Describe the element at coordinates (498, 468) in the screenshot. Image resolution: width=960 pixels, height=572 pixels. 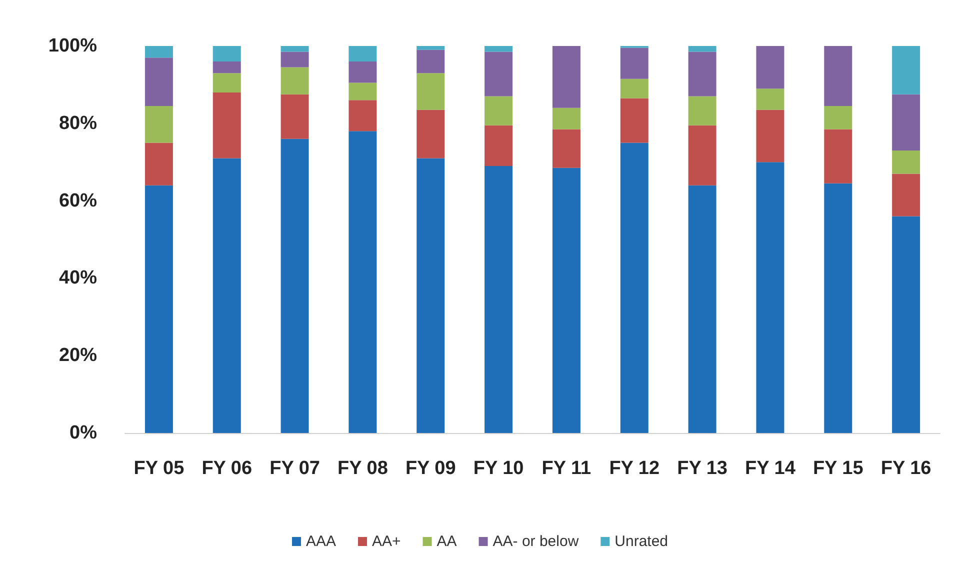
I see `x-tick-label: FY 10` at that location.